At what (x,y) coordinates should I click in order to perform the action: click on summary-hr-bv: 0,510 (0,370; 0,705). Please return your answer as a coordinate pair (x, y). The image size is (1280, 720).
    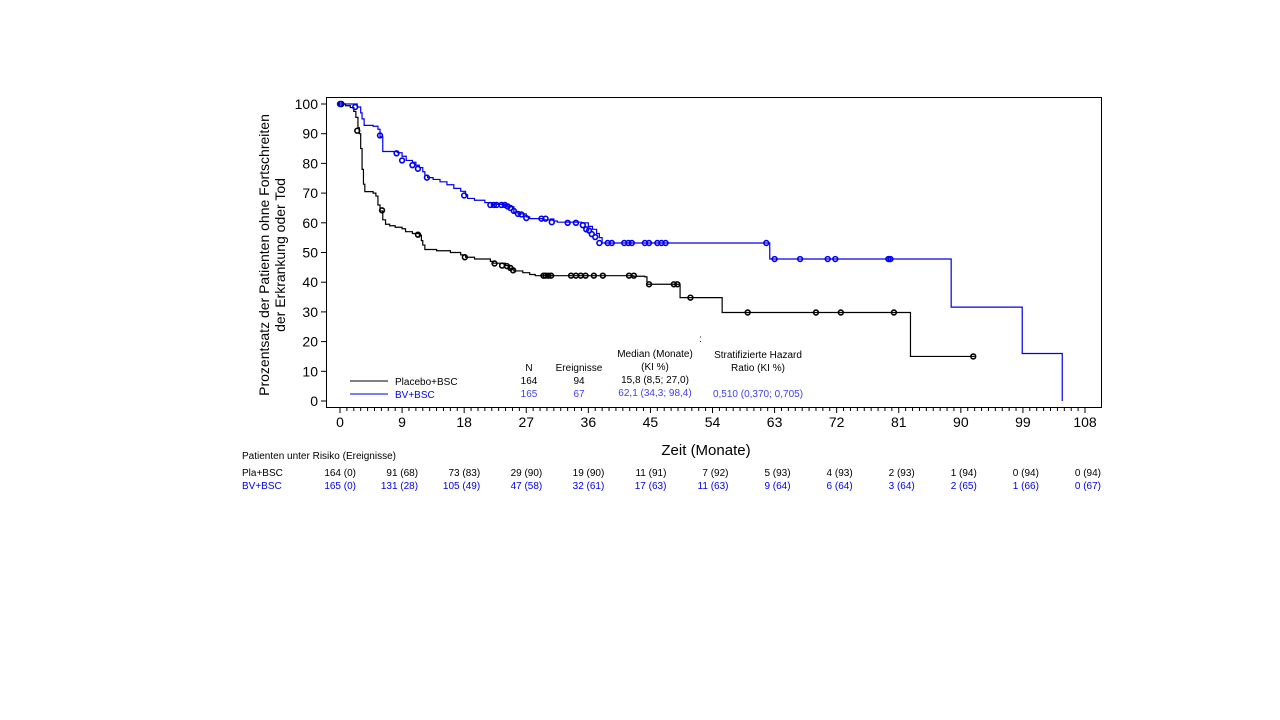
    Looking at the image, I should click on (758, 394).